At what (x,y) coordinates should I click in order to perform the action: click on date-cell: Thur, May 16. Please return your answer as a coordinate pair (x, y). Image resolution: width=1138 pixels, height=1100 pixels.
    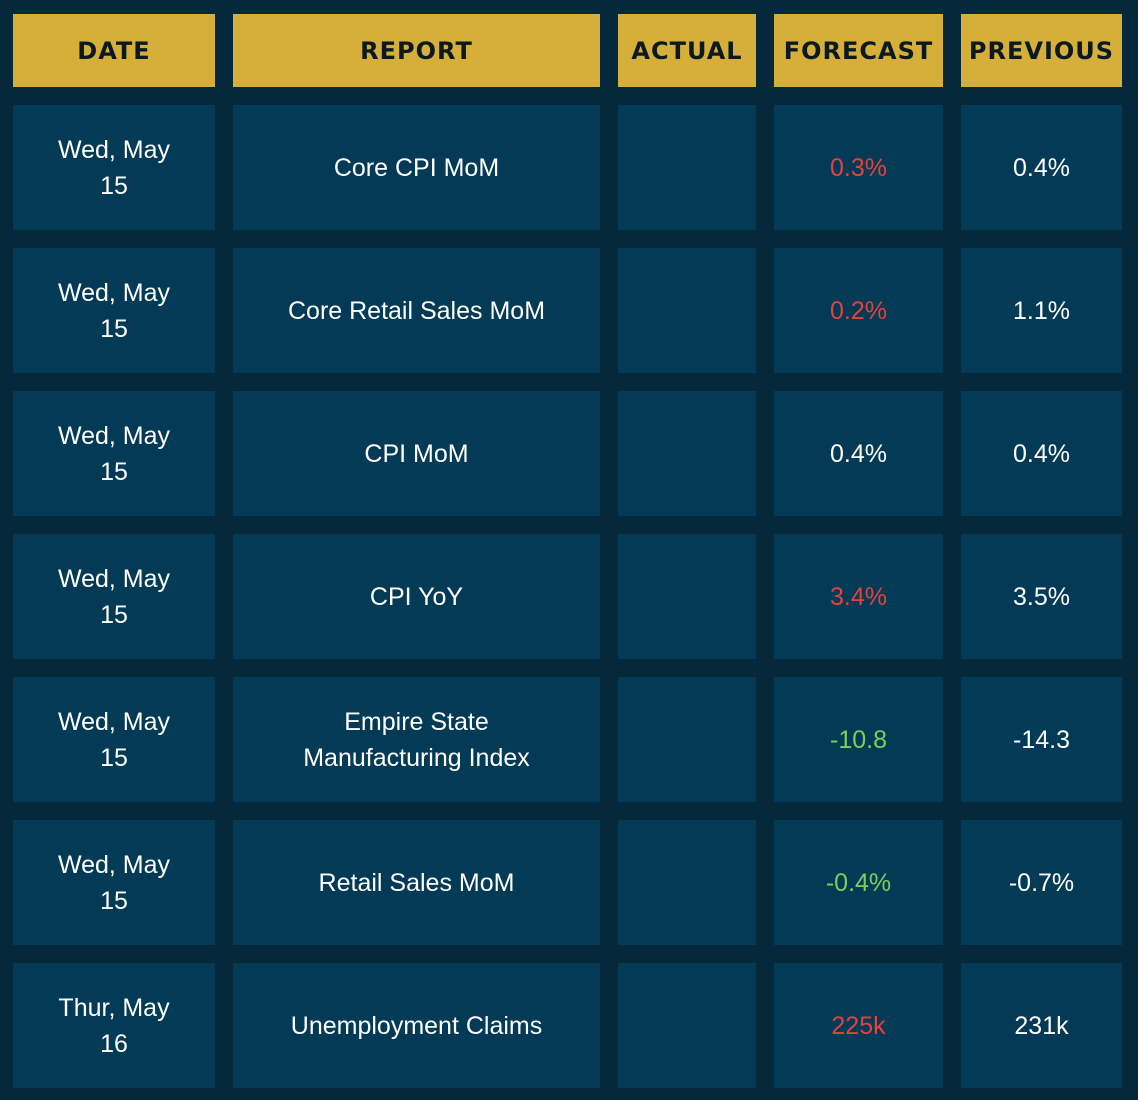
    Looking at the image, I should click on (114, 1025).